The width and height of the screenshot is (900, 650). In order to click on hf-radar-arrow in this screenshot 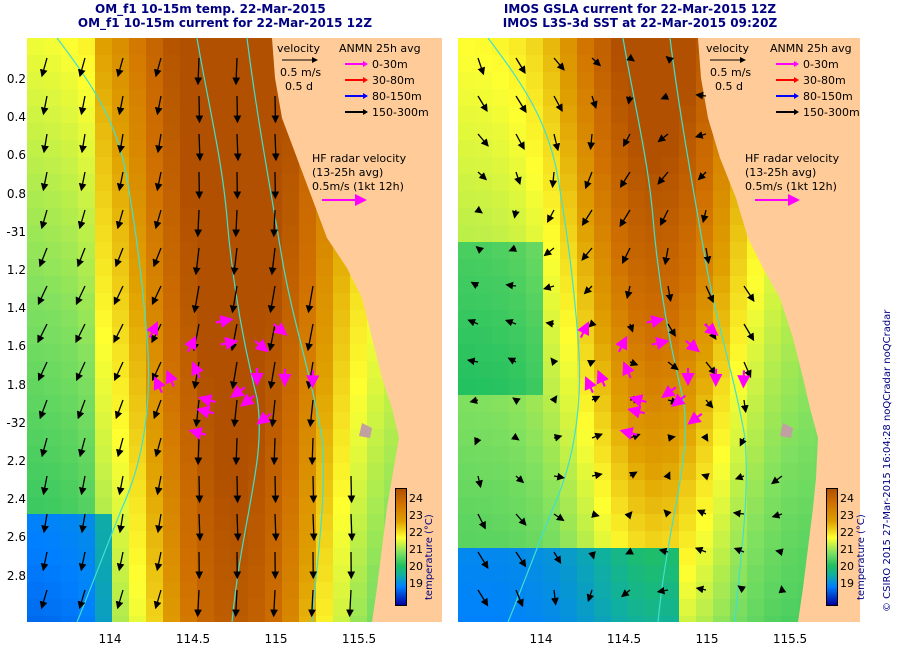, I will do `click(695, 418)`.